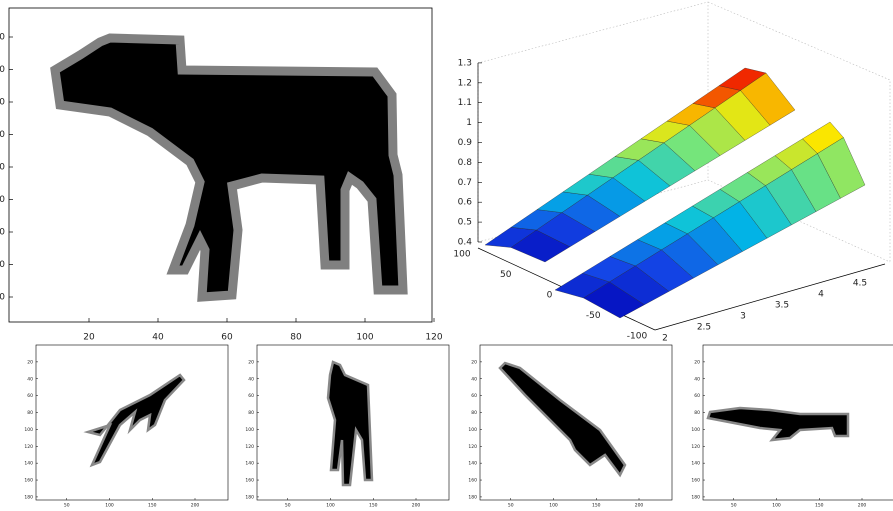 This screenshot has width=893, height=511. Describe the element at coordinates (2, 298) in the screenshot. I see `y-tick-label: 90` at that location.